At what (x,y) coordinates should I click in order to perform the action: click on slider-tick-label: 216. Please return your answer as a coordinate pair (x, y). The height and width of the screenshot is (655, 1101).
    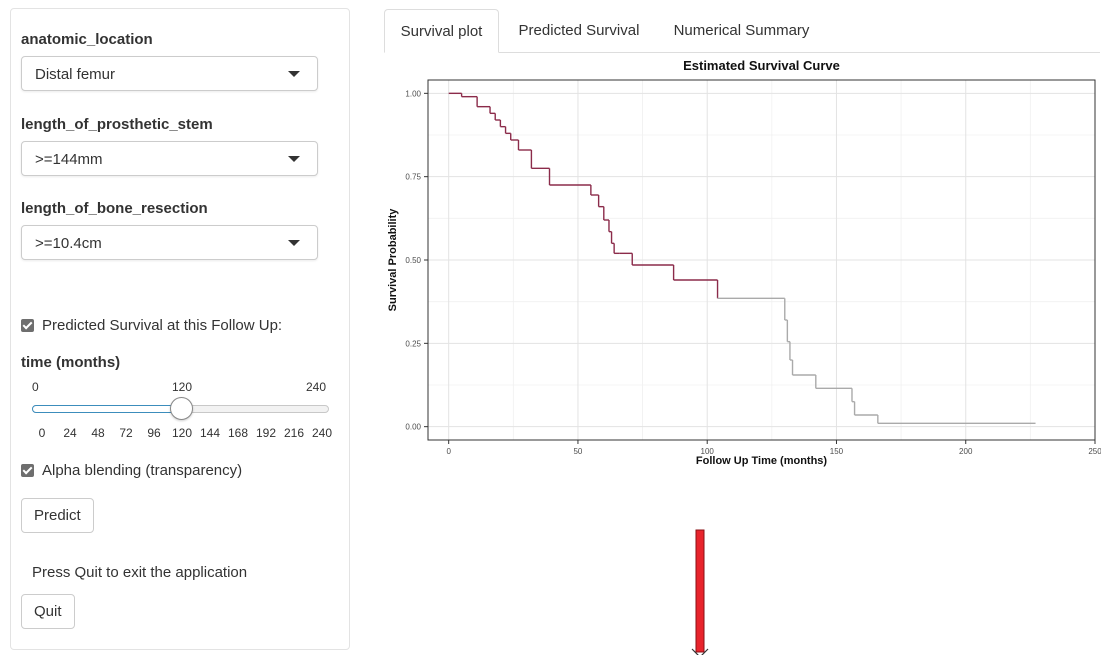
    Looking at the image, I should click on (294, 433).